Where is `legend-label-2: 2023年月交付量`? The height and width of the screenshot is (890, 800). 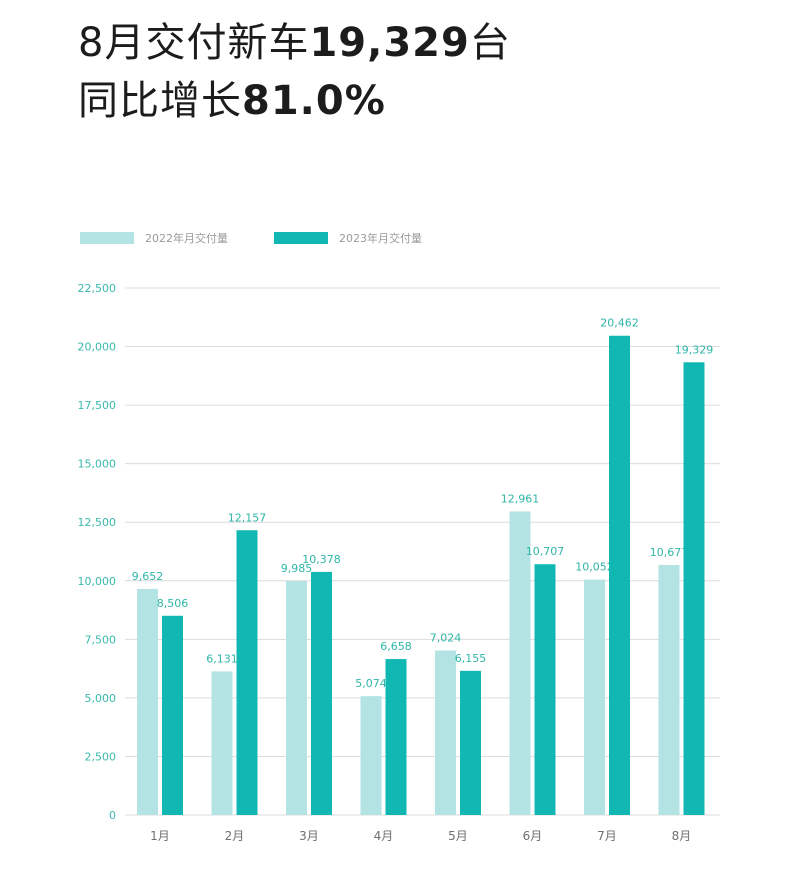
legend-label-2: 2023年月交付量 is located at coordinates (380, 238).